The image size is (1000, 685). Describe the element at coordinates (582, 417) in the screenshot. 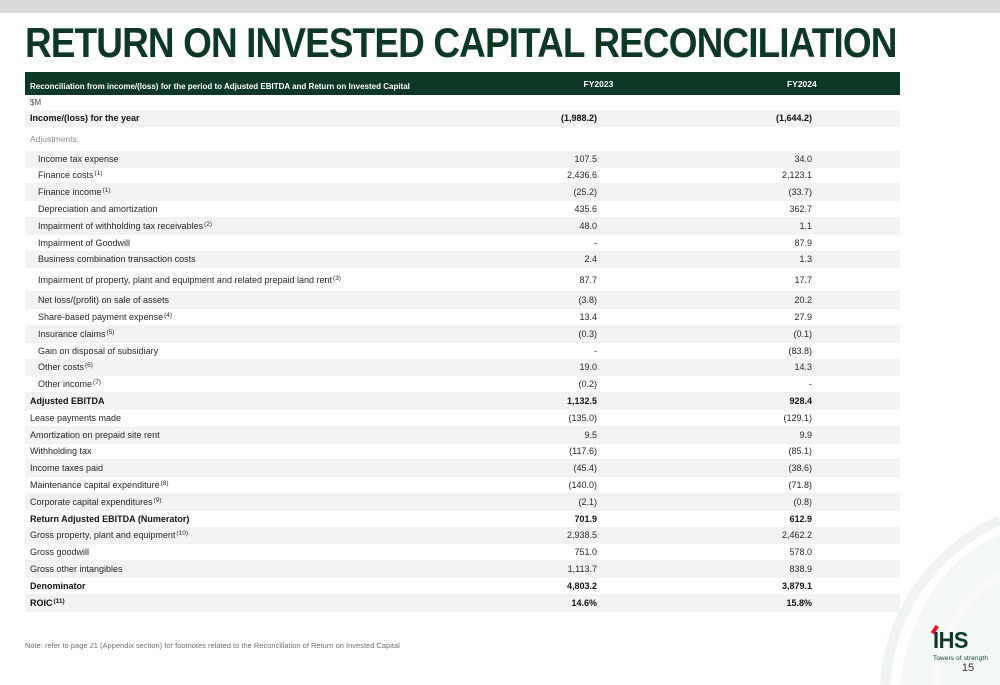

I see `row-value-fy2023: (135.0)` at that location.